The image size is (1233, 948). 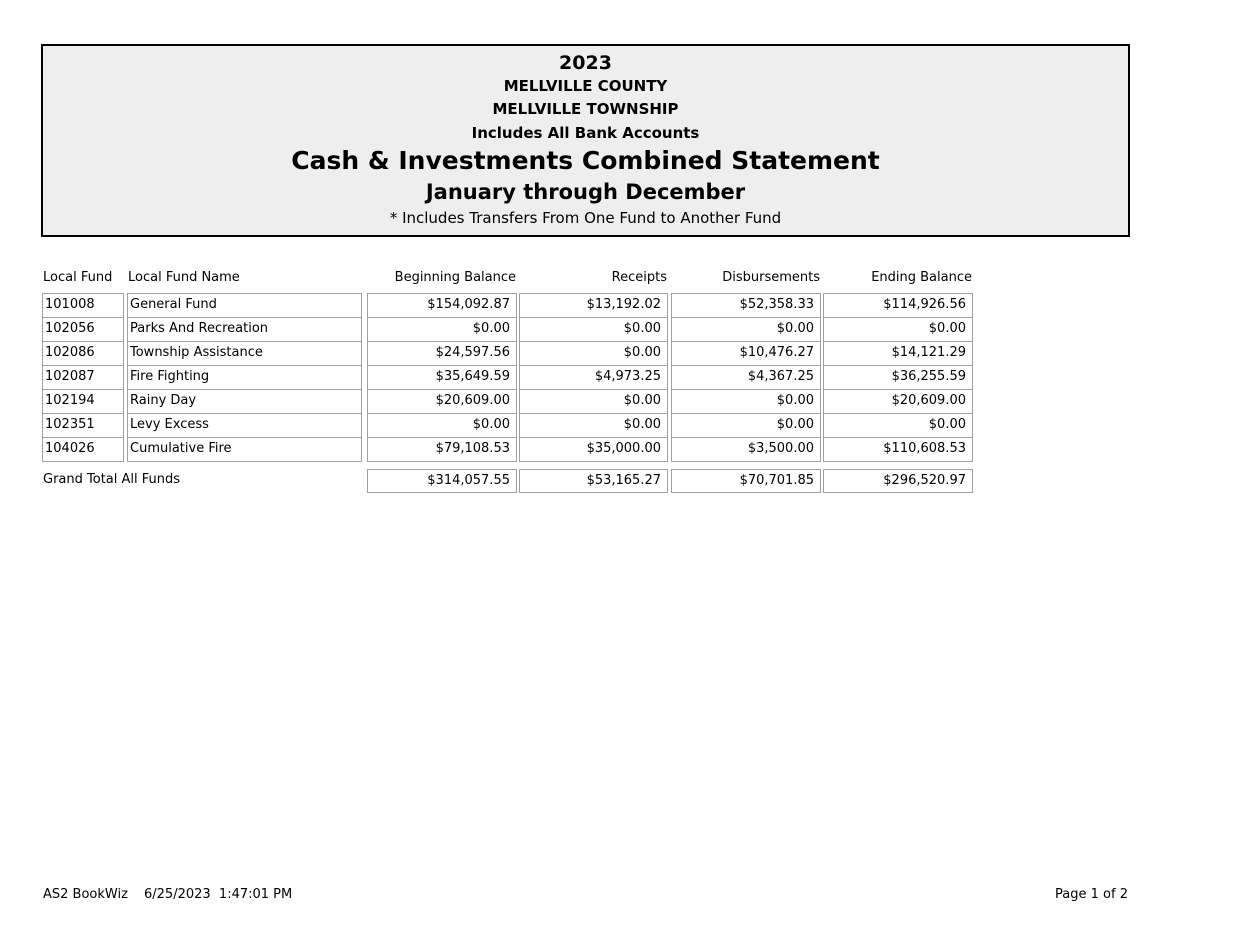 I want to click on disbursements-cell: $52,358.33, so click(x=746, y=305).